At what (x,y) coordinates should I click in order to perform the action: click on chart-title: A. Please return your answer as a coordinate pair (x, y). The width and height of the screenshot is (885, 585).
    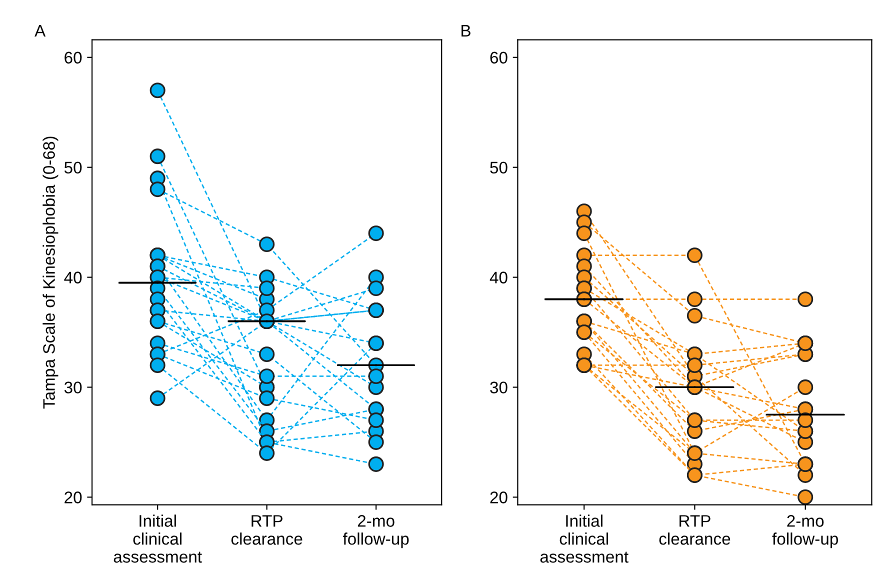
    Looking at the image, I should click on (40, 30).